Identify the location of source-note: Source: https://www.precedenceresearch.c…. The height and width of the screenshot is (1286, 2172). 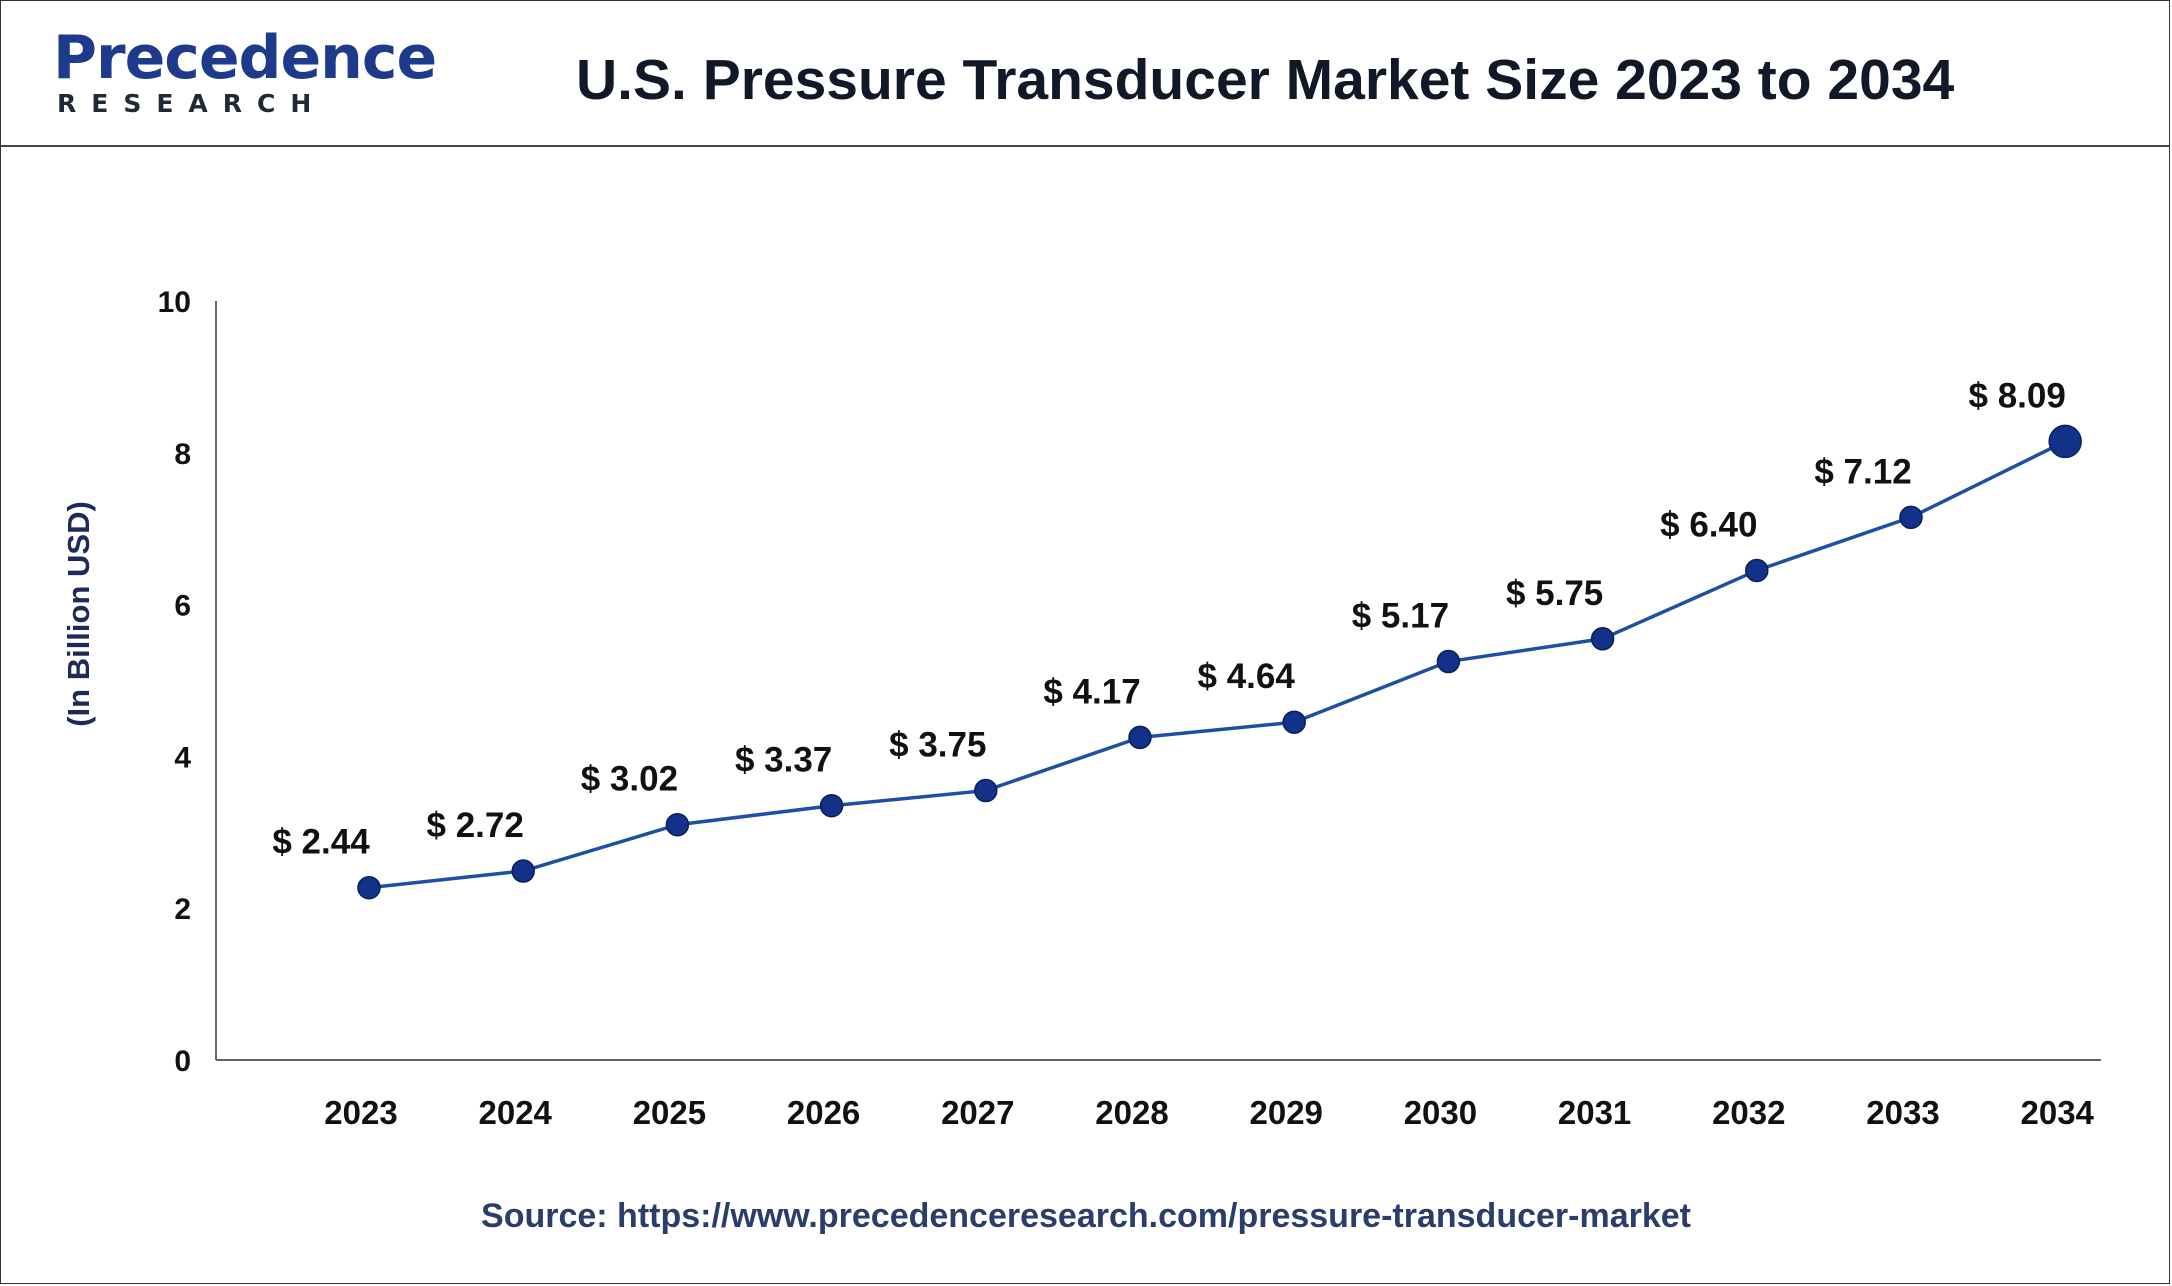
(1086, 1216).